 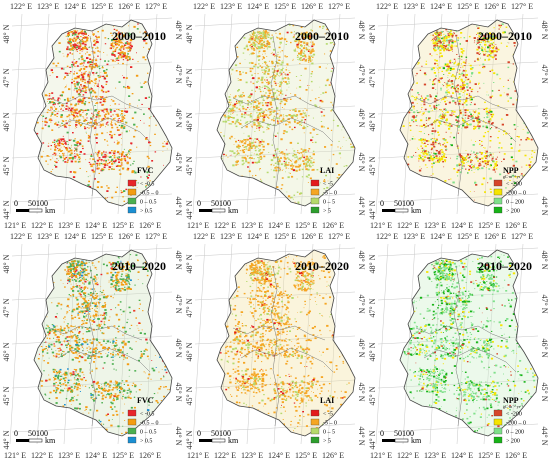 I want to click on panel-title: 2010–2020, so click(x=139, y=266).